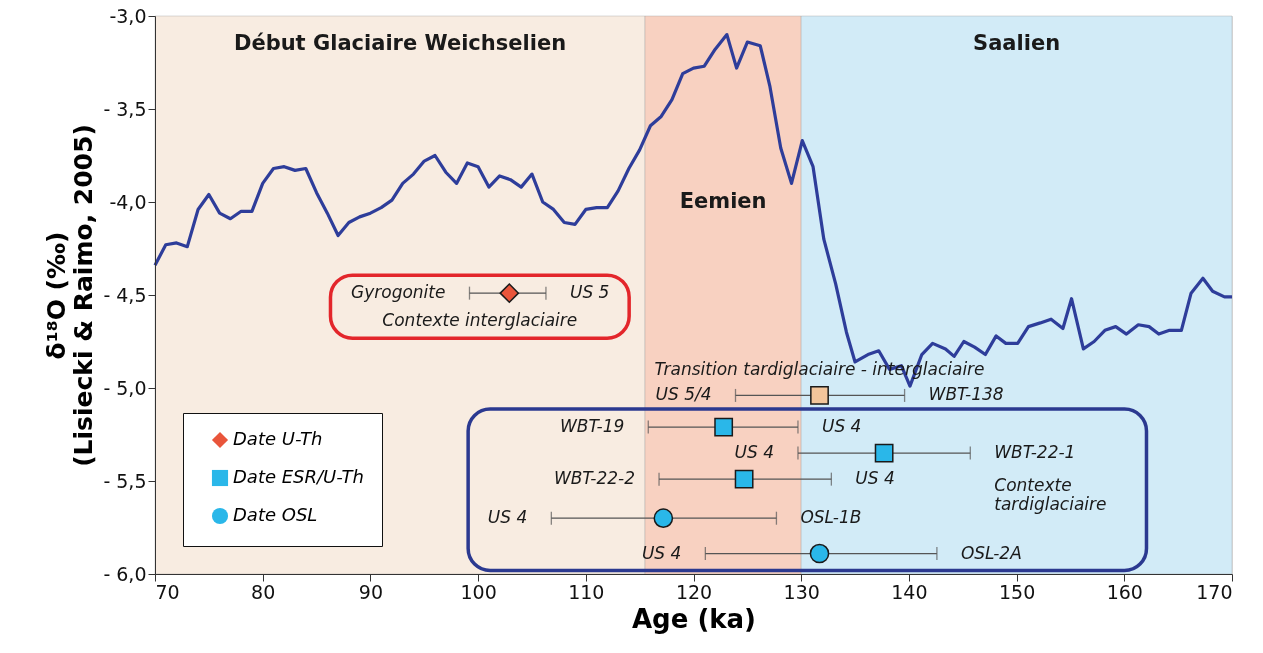 The width and height of the screenshot is (1263, 653). Describe the element at coordinates (400, 42) in the screenshot. I see `band-label: Début Glaciaire Weichselien` at that location.